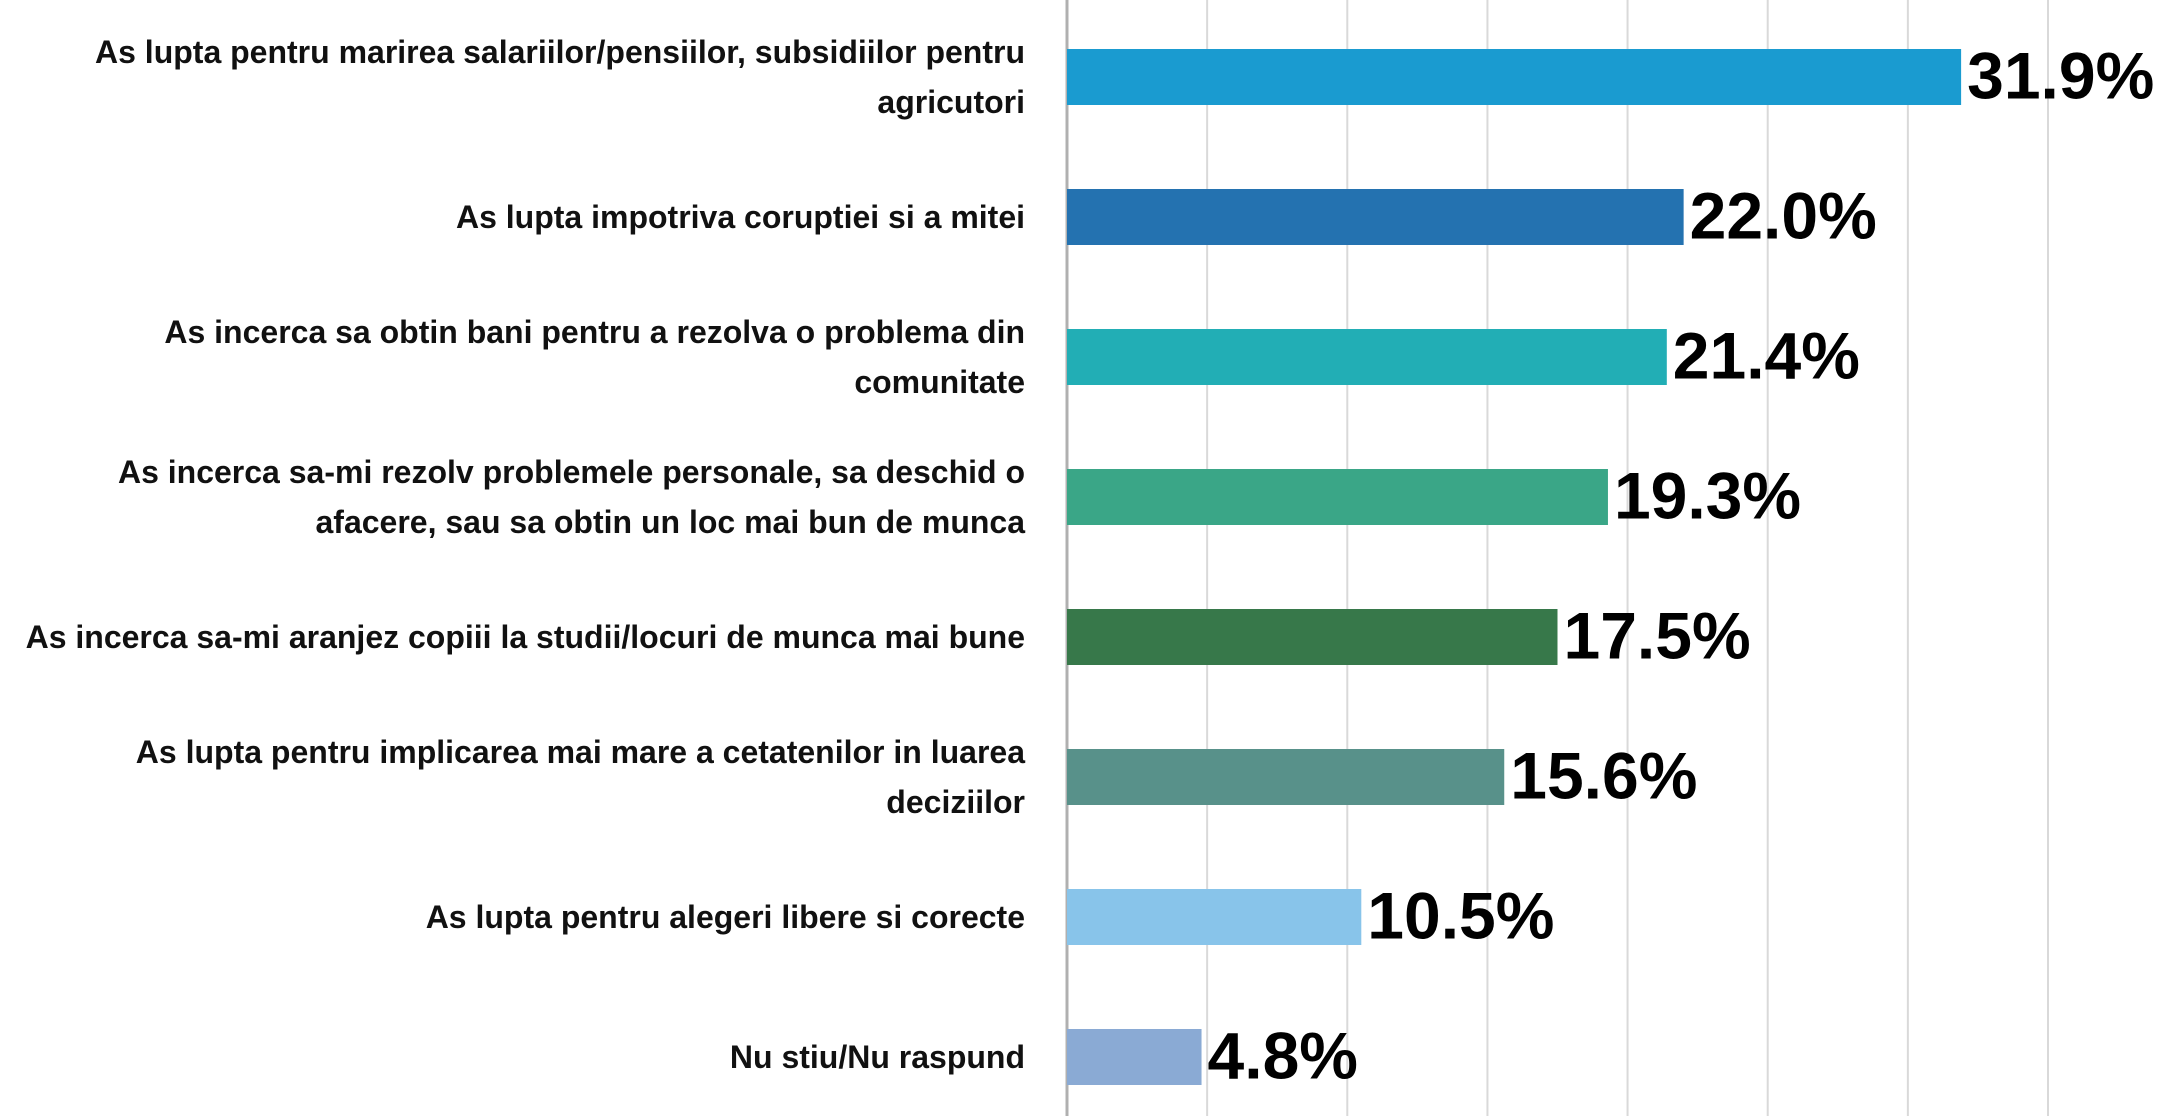 This screenshot has width=2184, height=1116. What do you see at coordinates (1657, 635) in the screenshot?
I see `value-label: 17.5%` at bounding box center [1657, 635].